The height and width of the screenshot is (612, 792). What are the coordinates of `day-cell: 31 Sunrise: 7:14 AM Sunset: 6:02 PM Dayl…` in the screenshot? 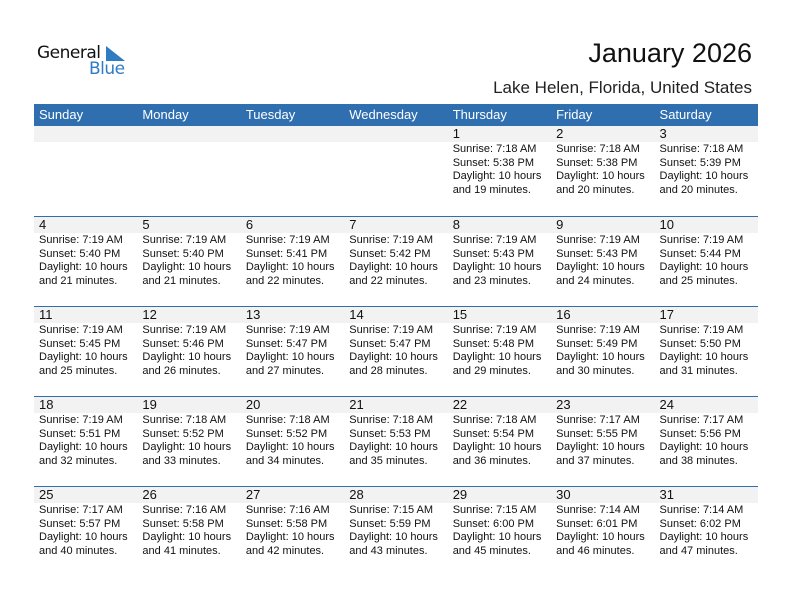 It's located at (706, 531).